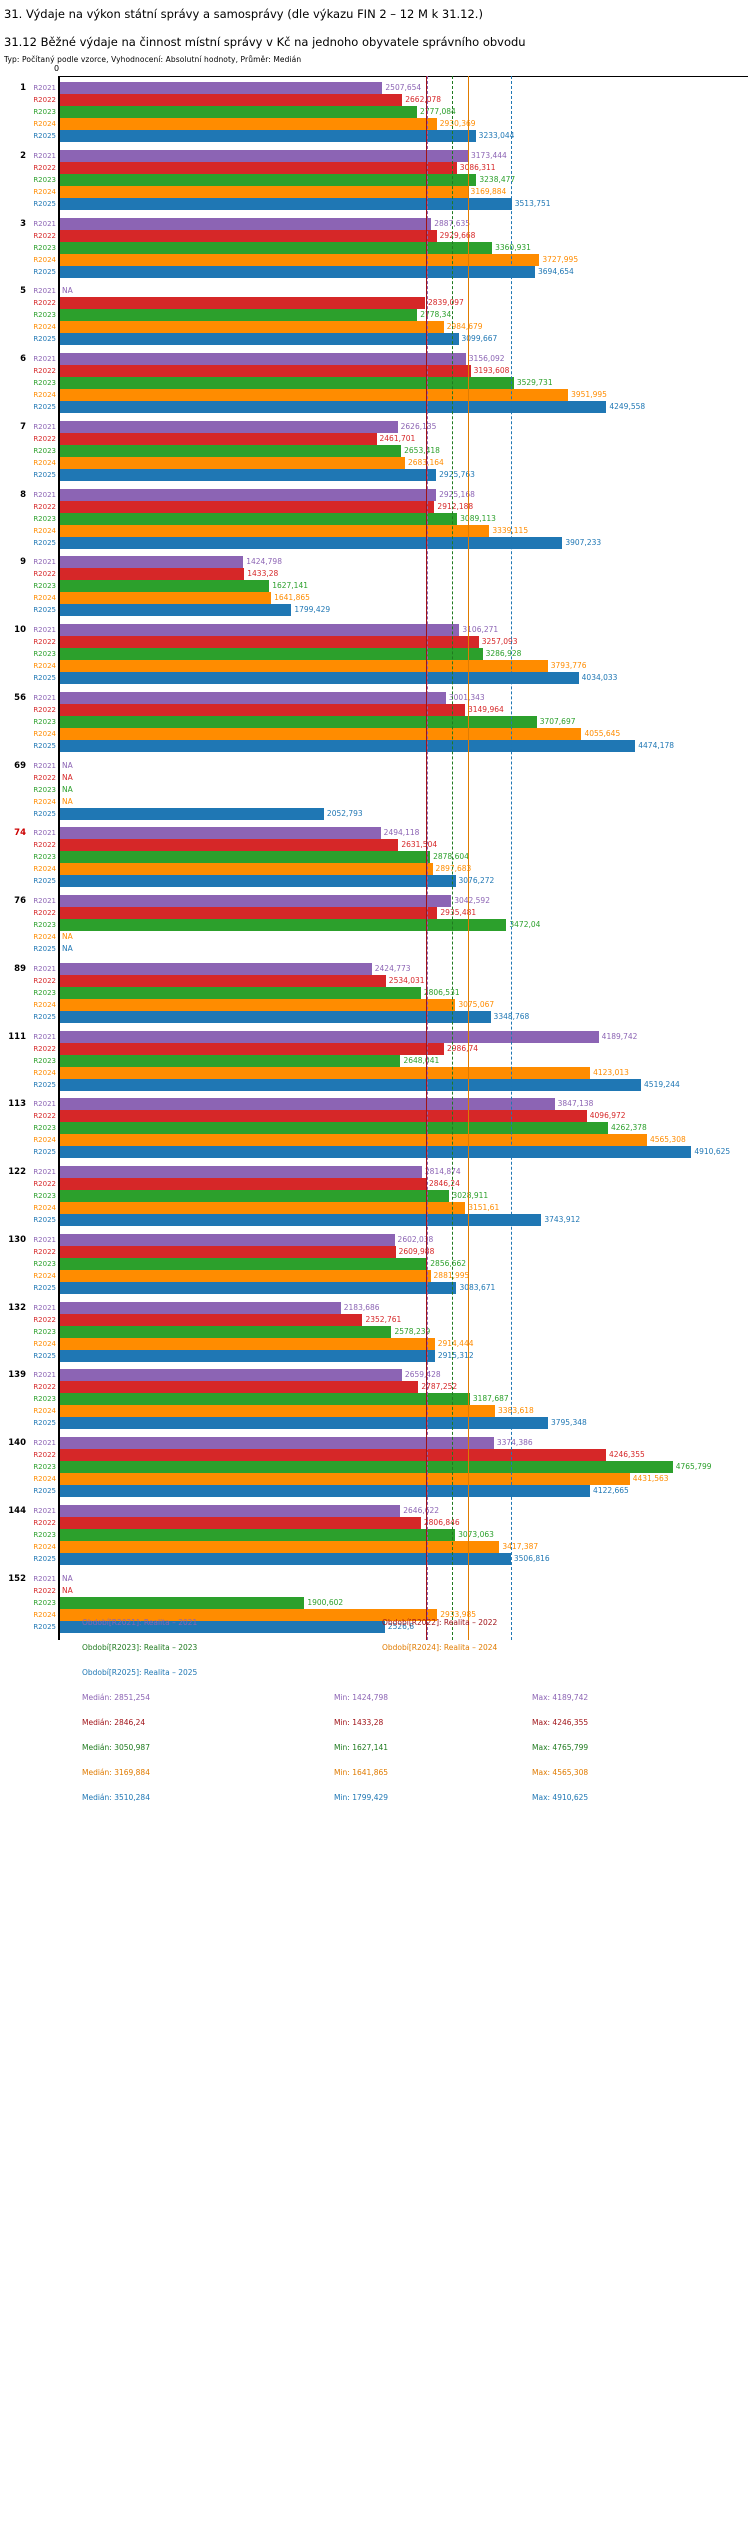  Describe the element at coordinates (403, 77) in the screenshot. I see `axis-top-rule` at that location.